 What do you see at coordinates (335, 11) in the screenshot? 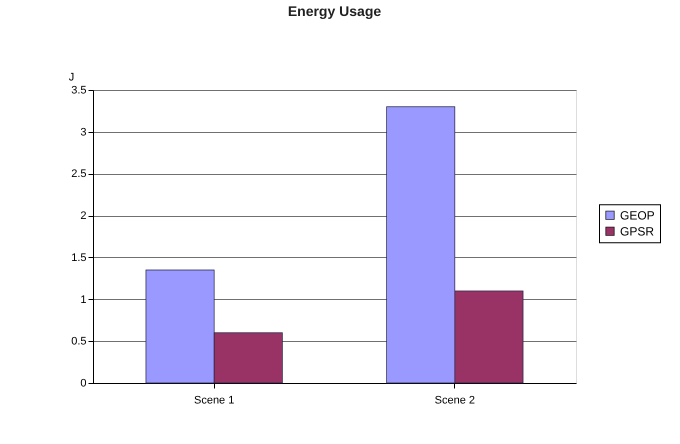
I see `chart-title: Energy Usage` at bounding box center [335, 11].